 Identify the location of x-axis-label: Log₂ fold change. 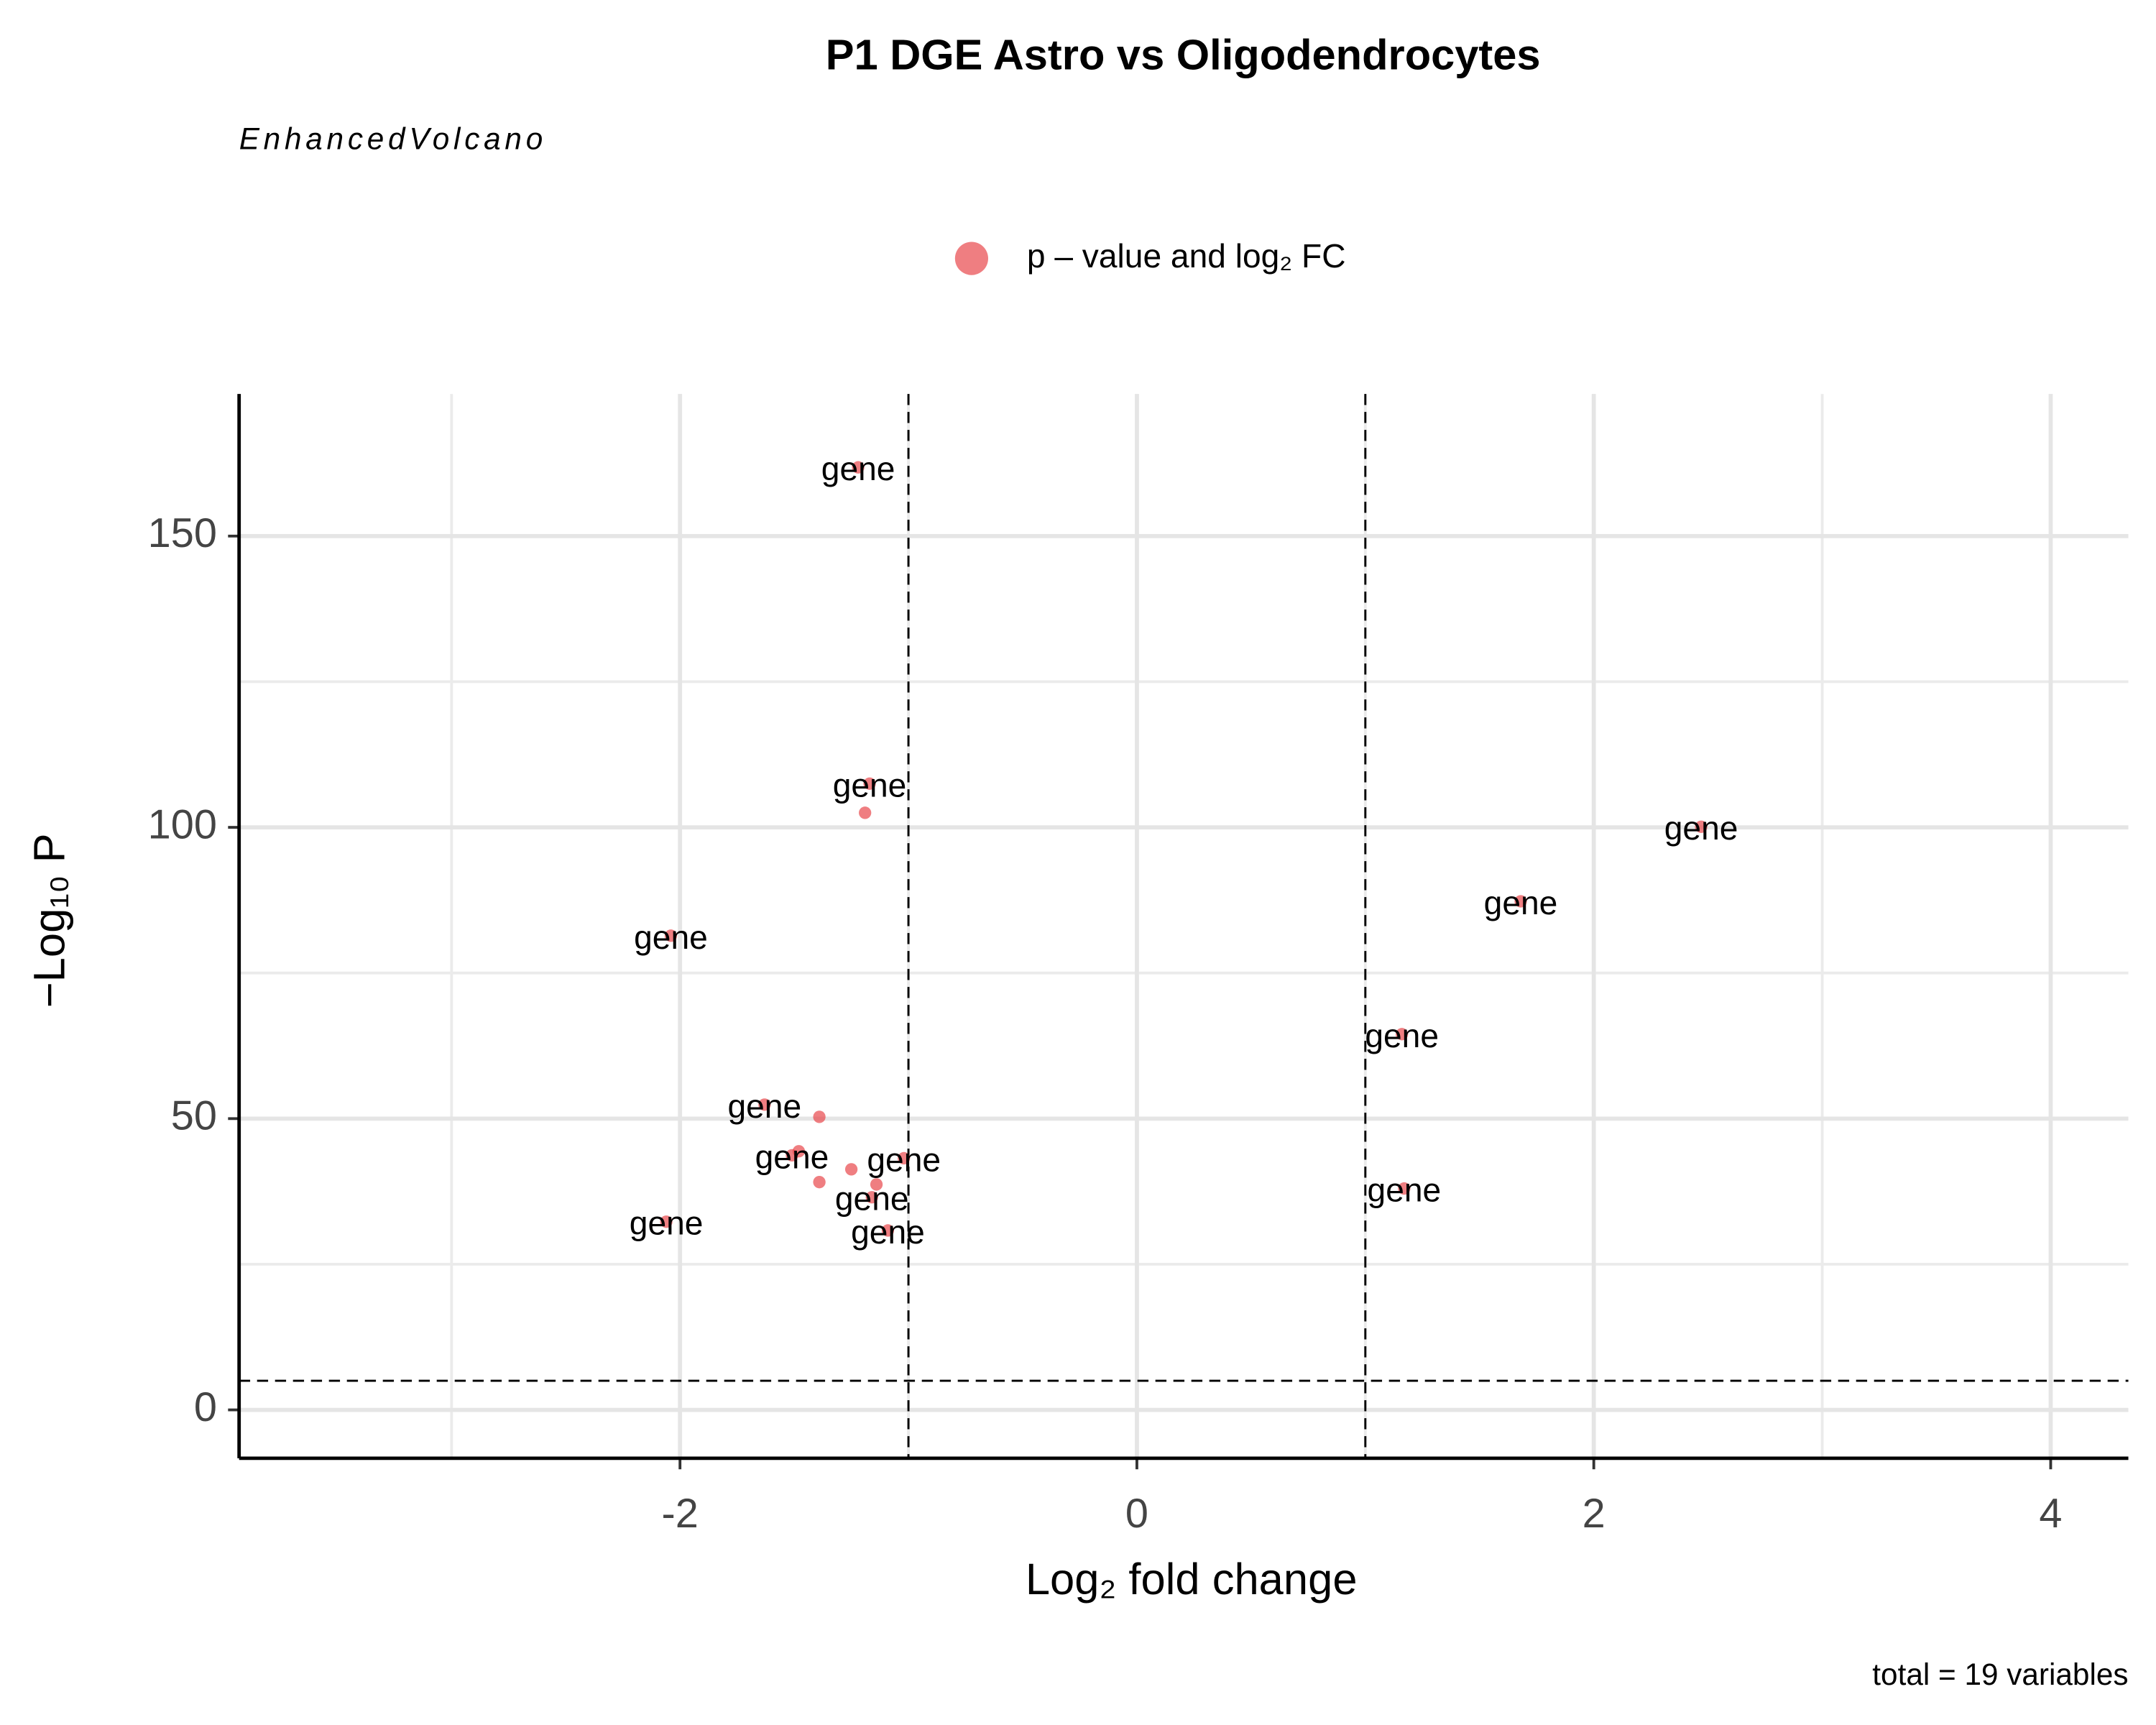
(1192, 1579).